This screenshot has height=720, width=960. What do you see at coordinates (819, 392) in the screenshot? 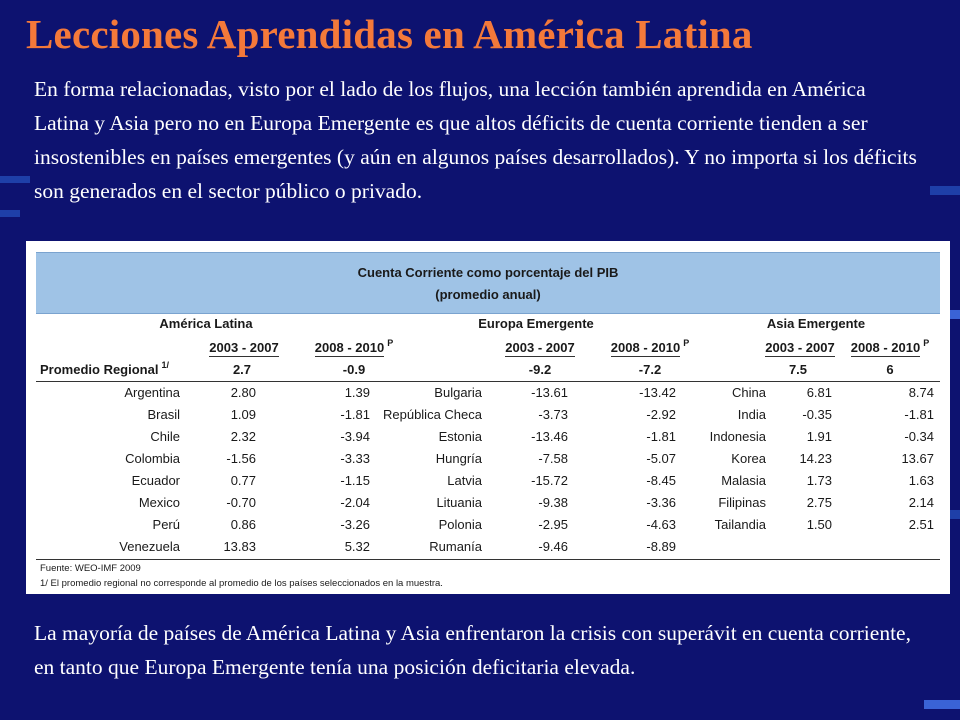
I see `asia-value-2003-2007: 6.81` at bounding box center [819, 392].